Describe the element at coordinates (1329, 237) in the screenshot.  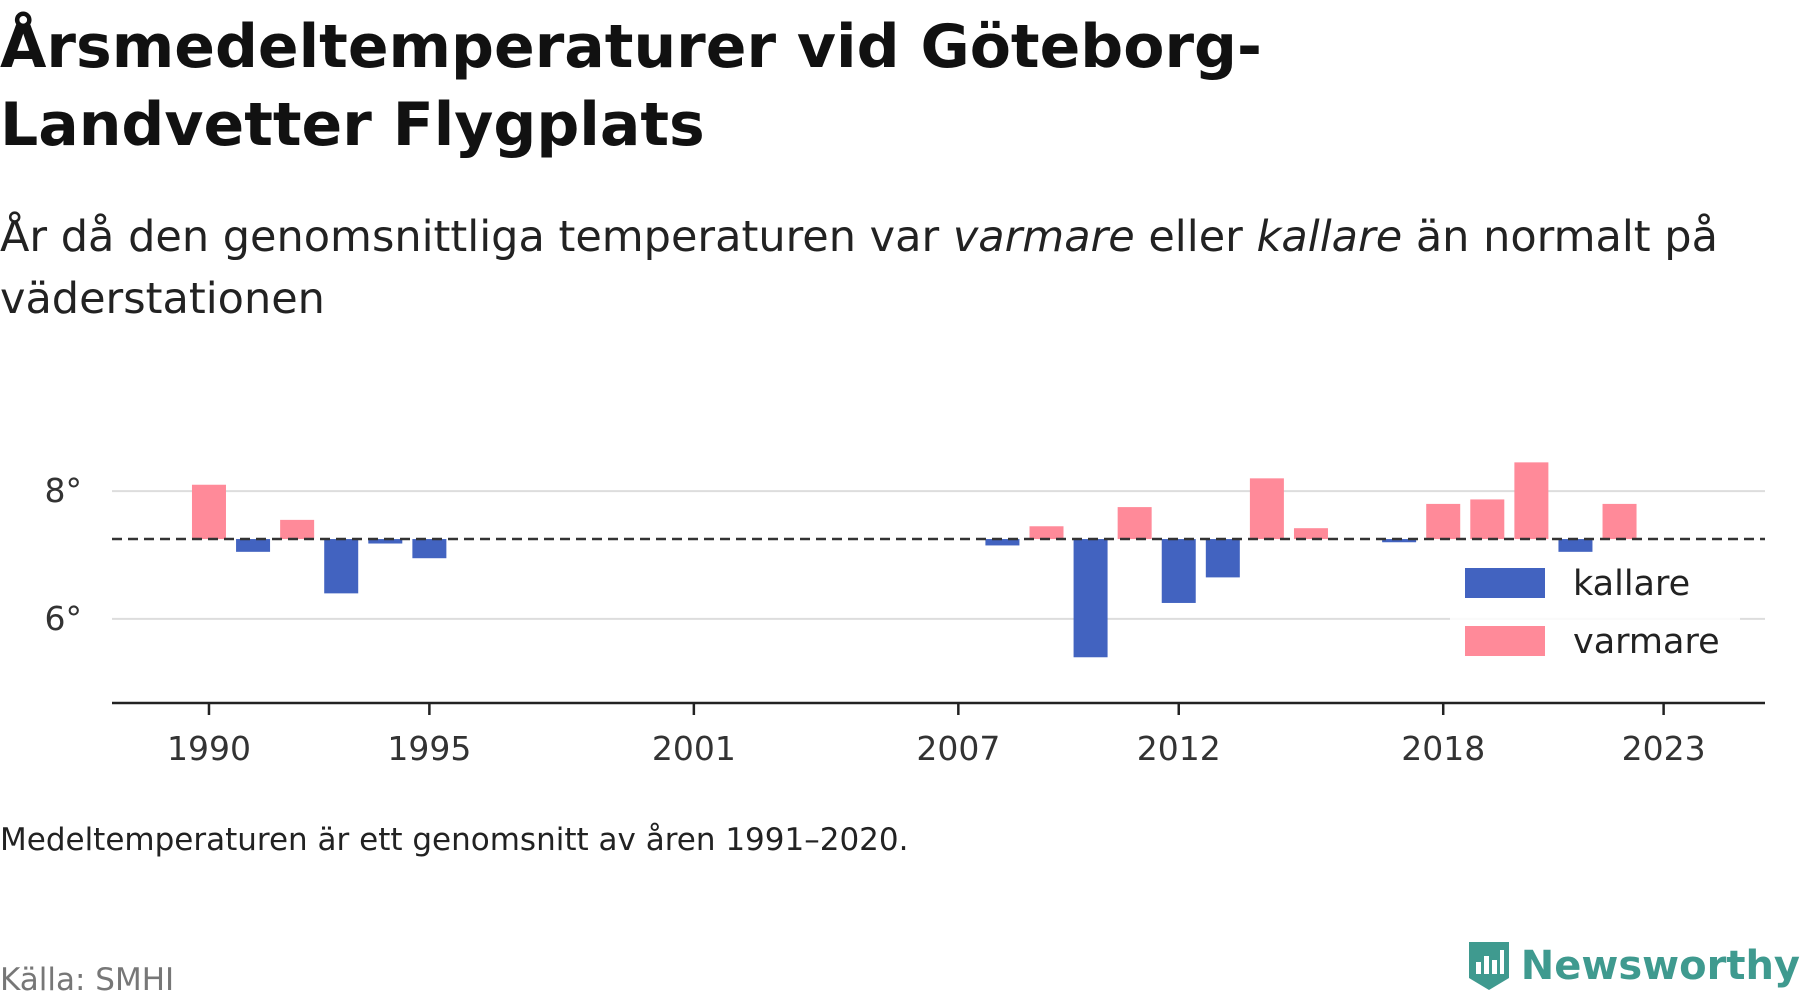
I see `subtitle-emphasis-kallare: kallare` at that location.